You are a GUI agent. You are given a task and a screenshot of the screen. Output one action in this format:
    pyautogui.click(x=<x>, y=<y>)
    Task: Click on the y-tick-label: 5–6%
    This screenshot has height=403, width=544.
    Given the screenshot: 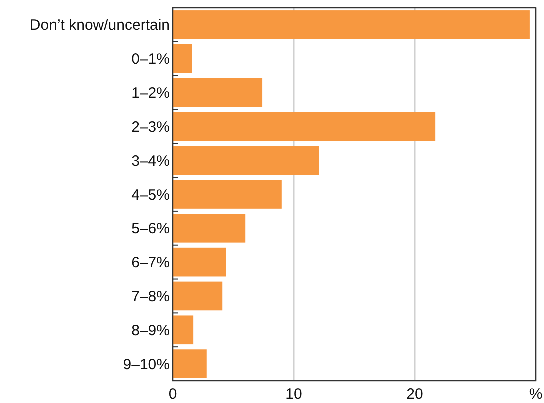 What is the action you would take?
    pyautogui.click(x=151, y=229)
    